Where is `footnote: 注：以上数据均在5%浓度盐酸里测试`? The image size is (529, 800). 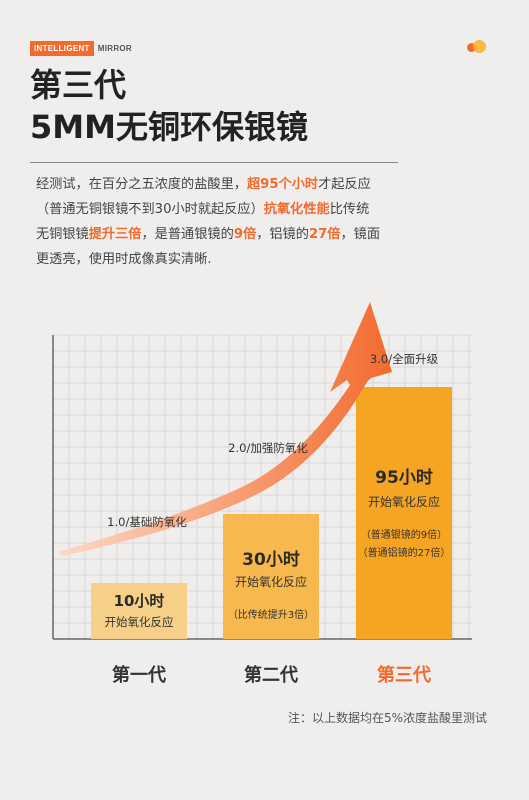 footnote: 注：以上数据均在5%浓度盐酸里测试 is located at coordinates (387, 718).